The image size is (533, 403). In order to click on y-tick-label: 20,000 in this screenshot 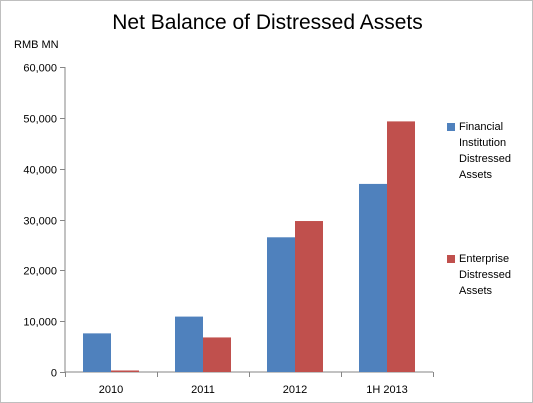, I will do `click(40, 272)`.